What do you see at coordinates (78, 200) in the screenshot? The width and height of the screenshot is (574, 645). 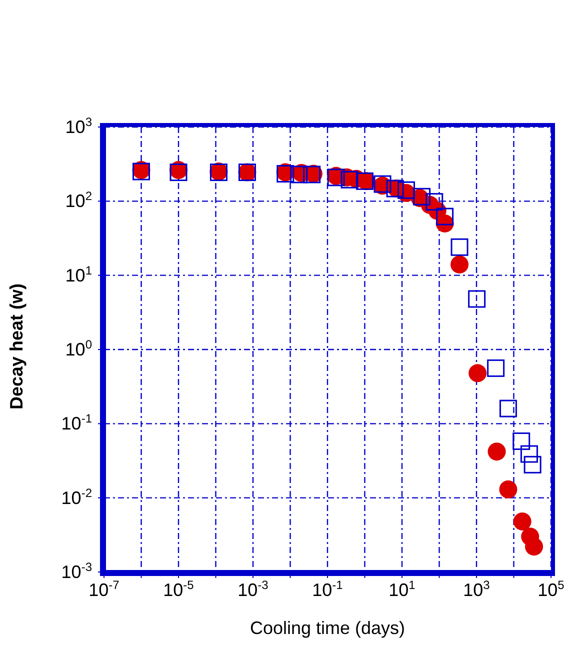 I see `y-tick-label: 10$^{2}$` at bounding box center [78, 200].